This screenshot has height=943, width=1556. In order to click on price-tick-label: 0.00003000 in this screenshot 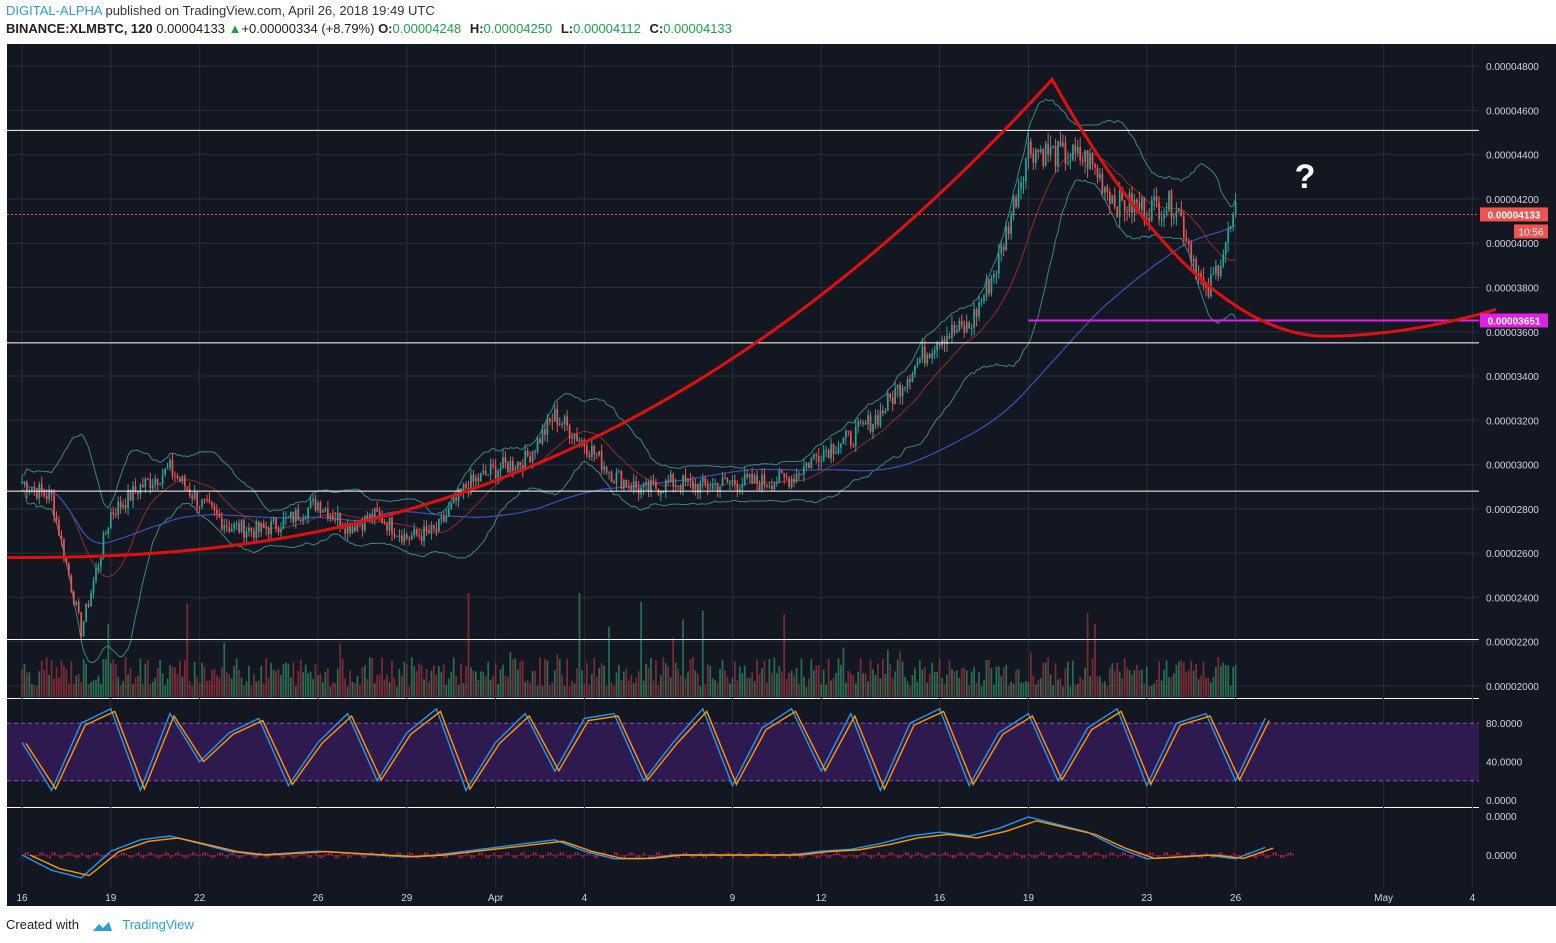, I will do `click(1512, 466)`.